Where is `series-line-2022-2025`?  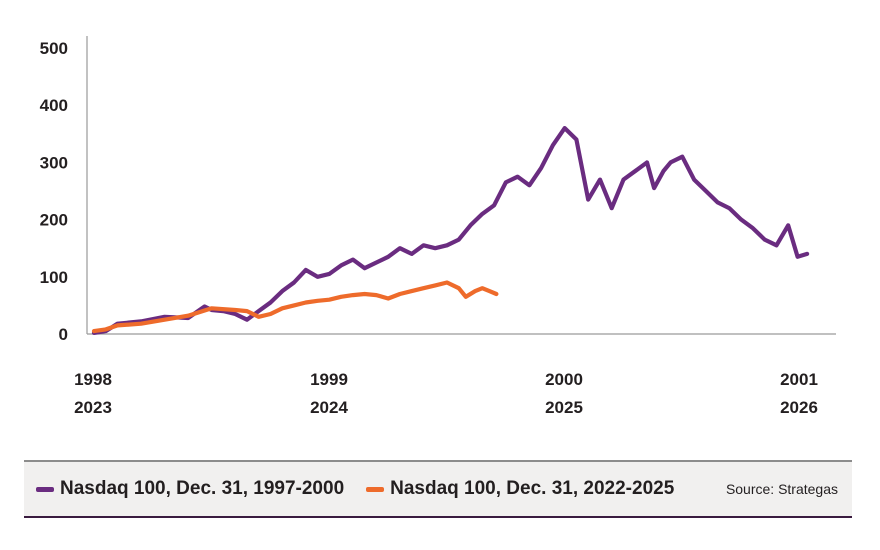
series-line-2022-2025 is located at coordinates (295, 307).